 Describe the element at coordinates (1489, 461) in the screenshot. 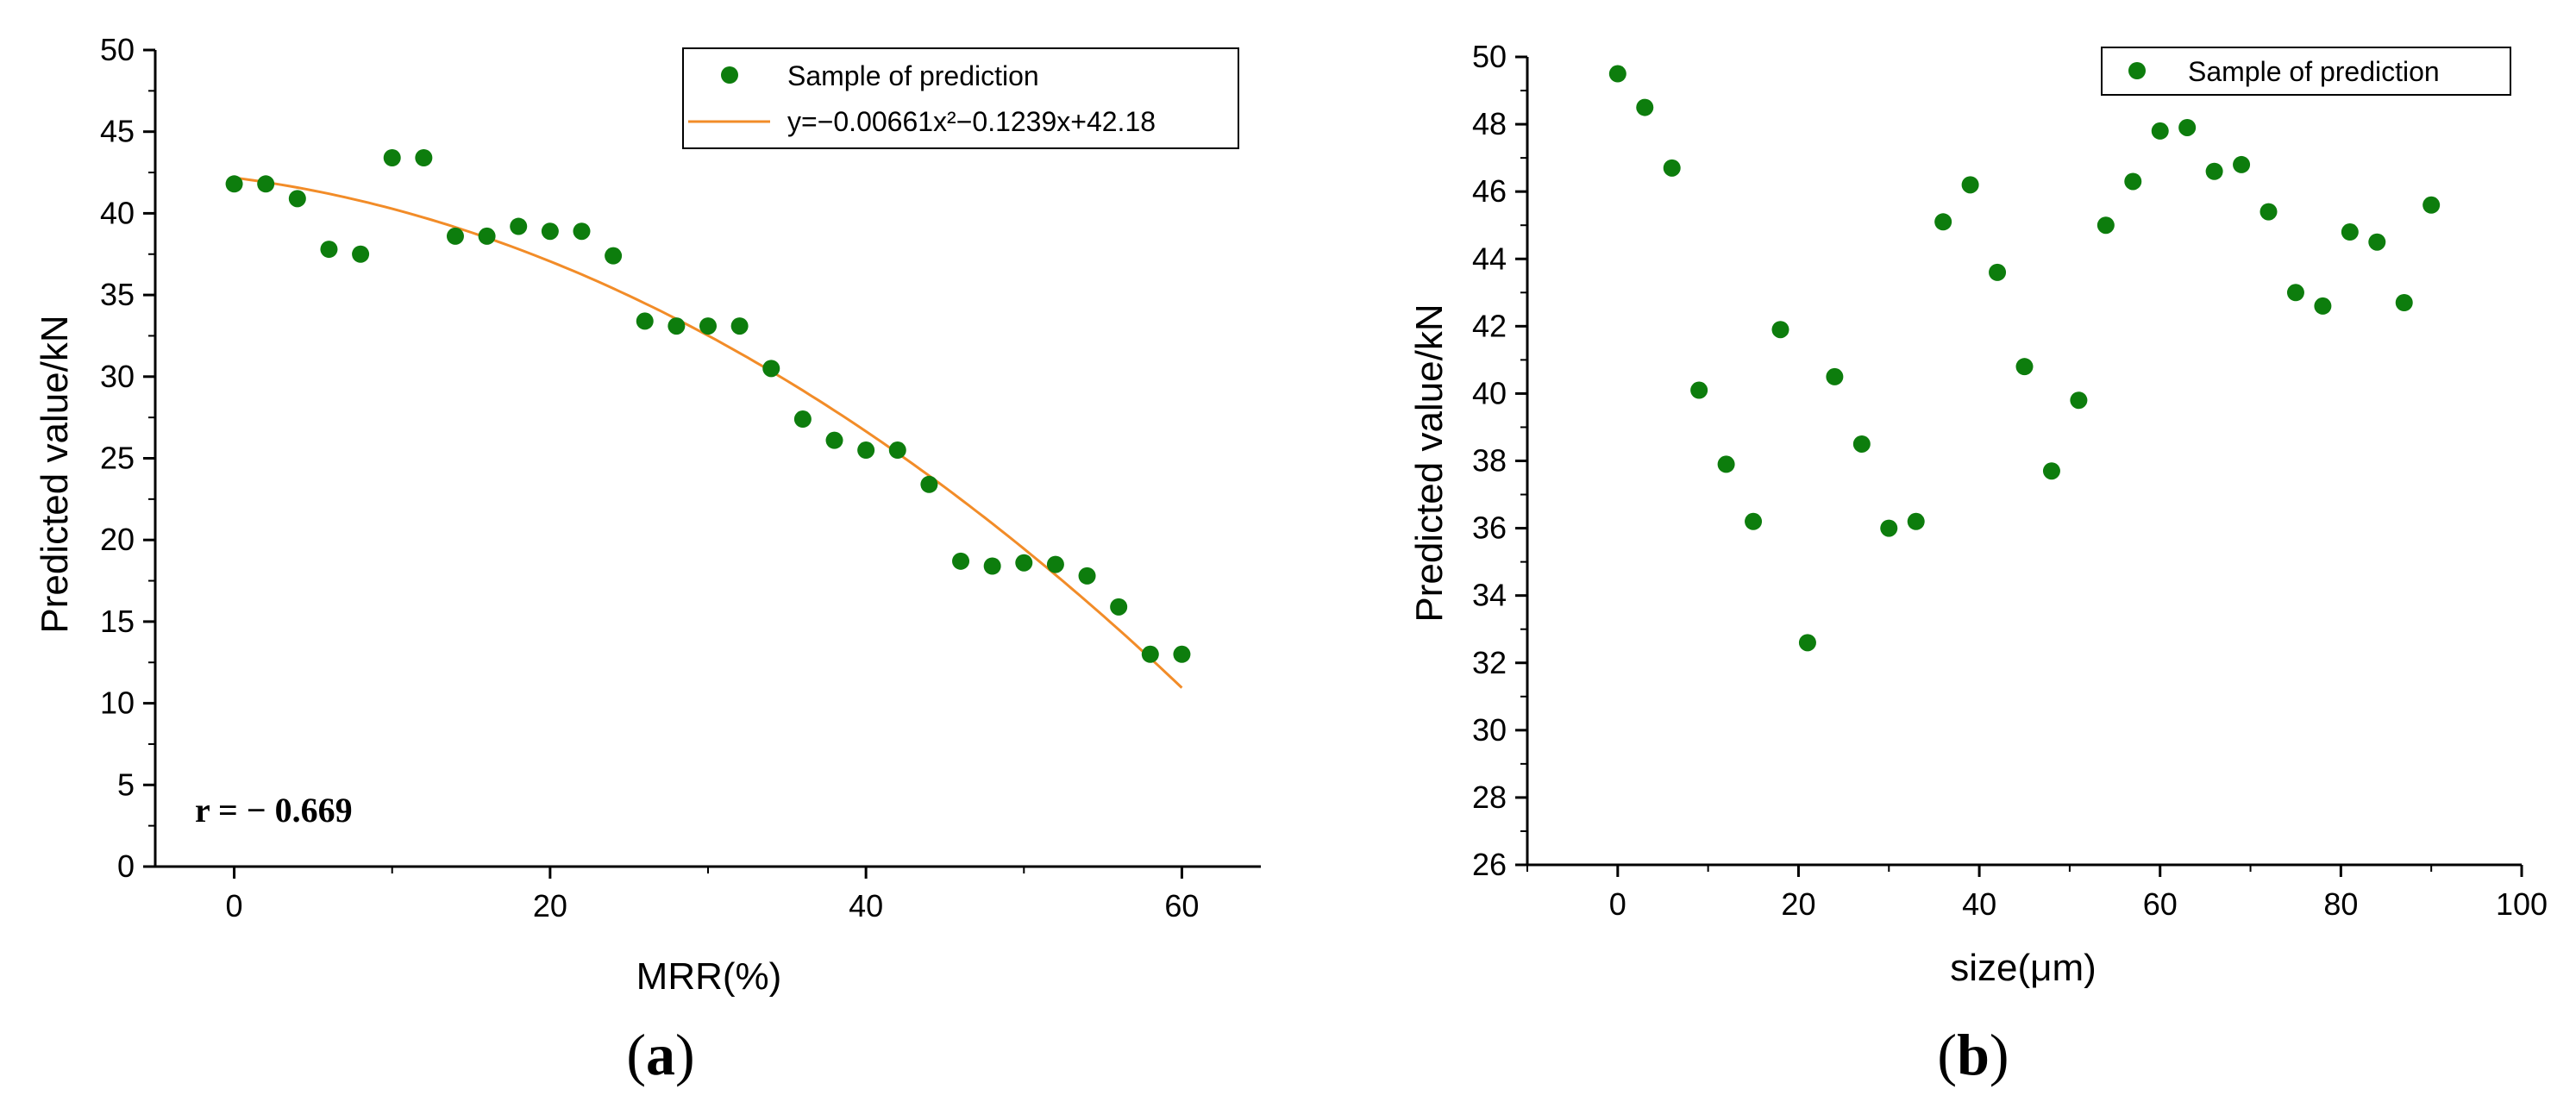

I see `y-tick-label: 38` at that location.